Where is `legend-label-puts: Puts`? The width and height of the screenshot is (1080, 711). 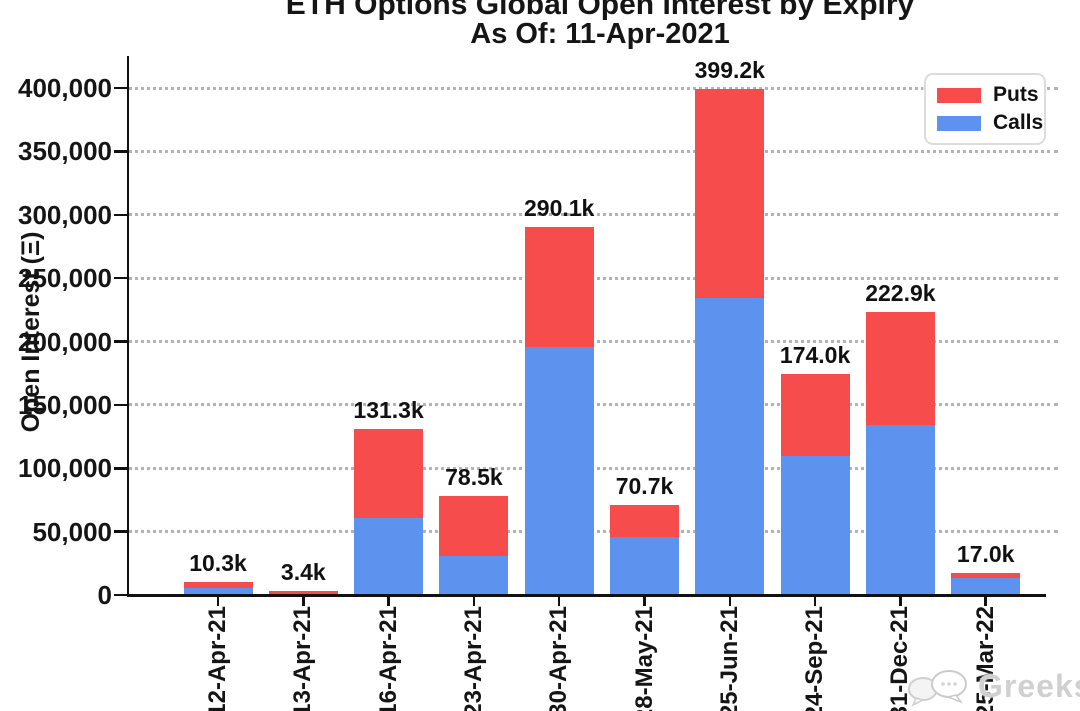 legend-label-puts: Puts is located at coordinates (1016, 94).